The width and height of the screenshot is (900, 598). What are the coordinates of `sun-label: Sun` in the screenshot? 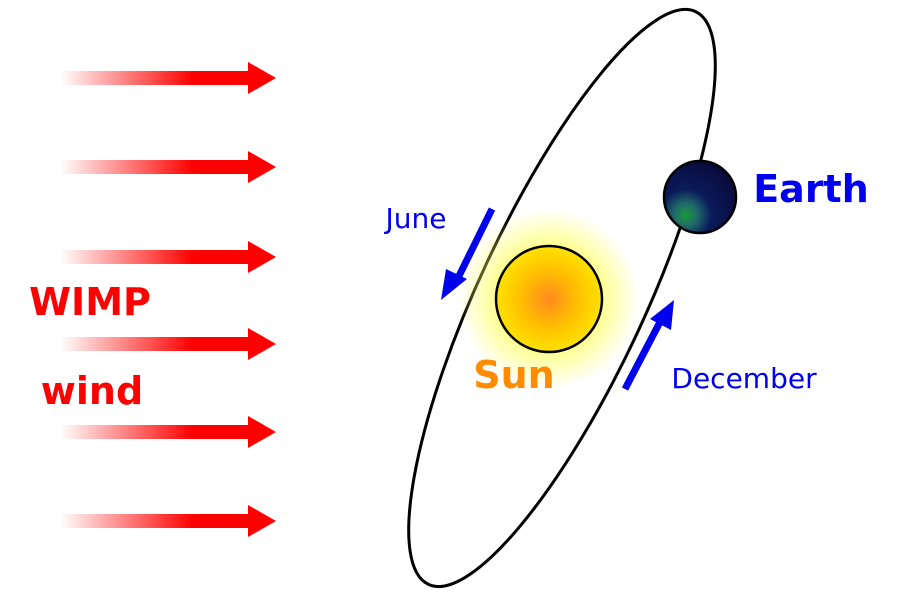 It's located at (513, 375).